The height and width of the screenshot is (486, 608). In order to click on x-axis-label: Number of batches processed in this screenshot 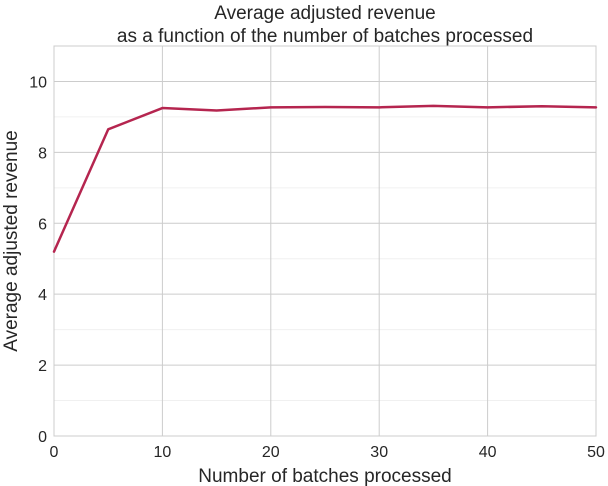, I will do `click(324, 476)`.